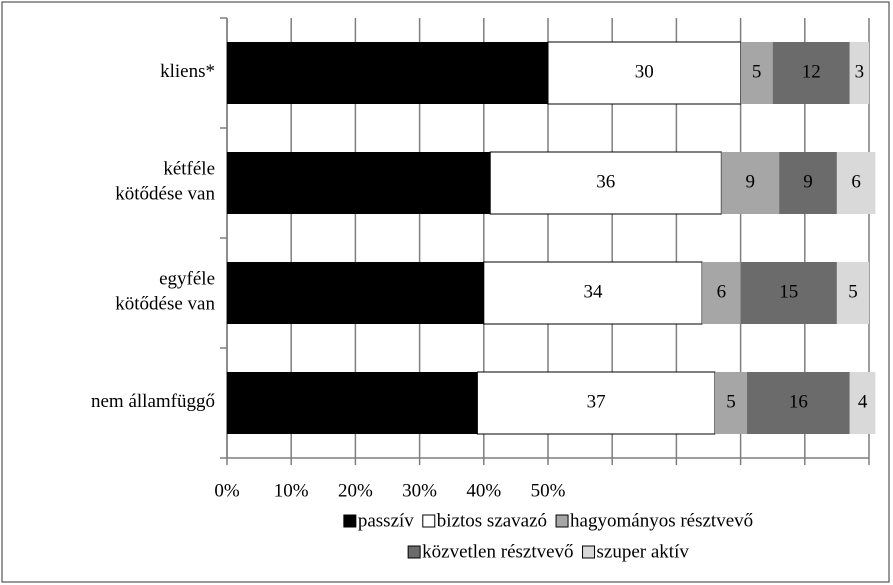  I want to click on data-label: 16, so click(798, 401).